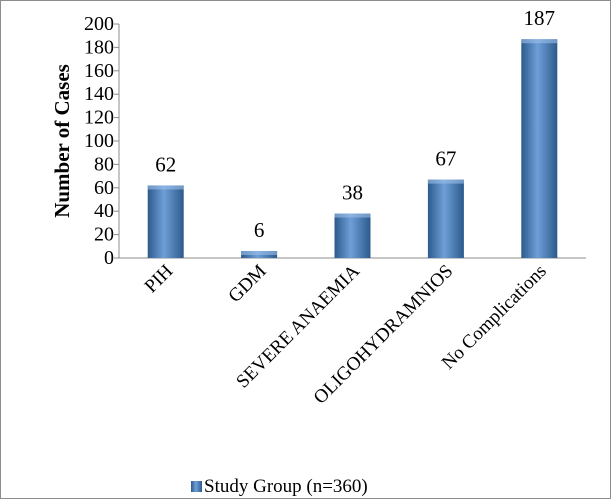 This screenshot has width=613, height=501. I want to click on y-tick-label: 60, so click(104, 188).